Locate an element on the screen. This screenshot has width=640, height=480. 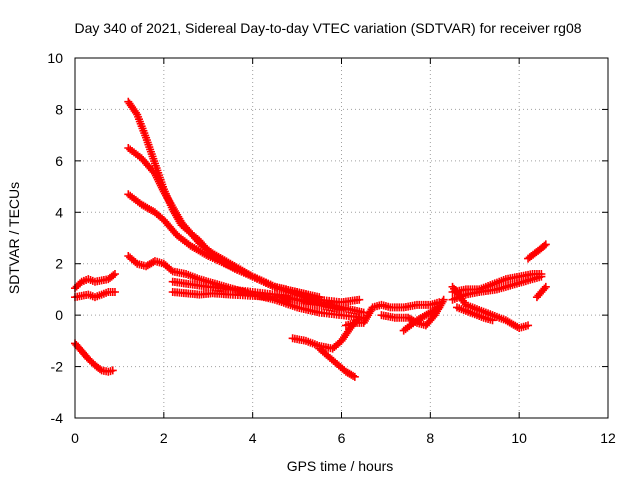
x-tick-label: 2 is located at coordinates (164, 438).